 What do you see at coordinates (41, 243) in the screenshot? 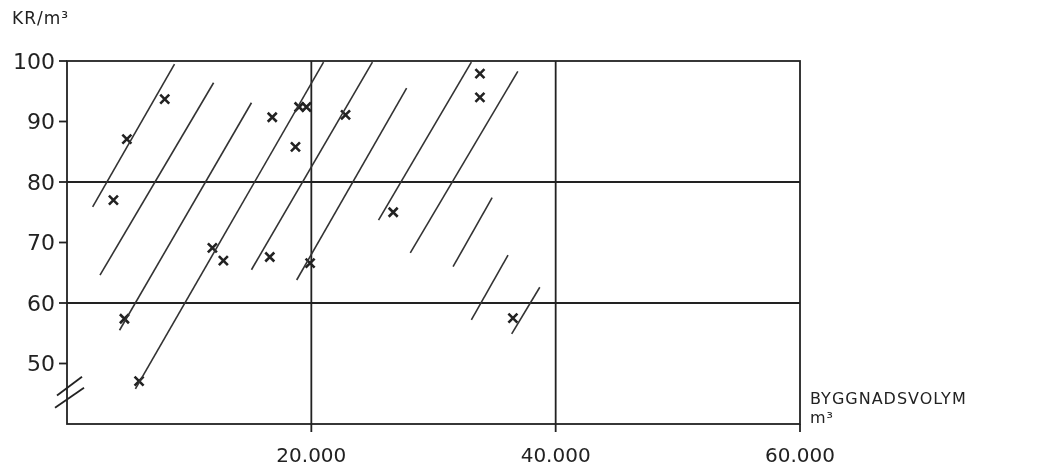
I see `y-tick-label: 70` at bounding box center [41, 243].